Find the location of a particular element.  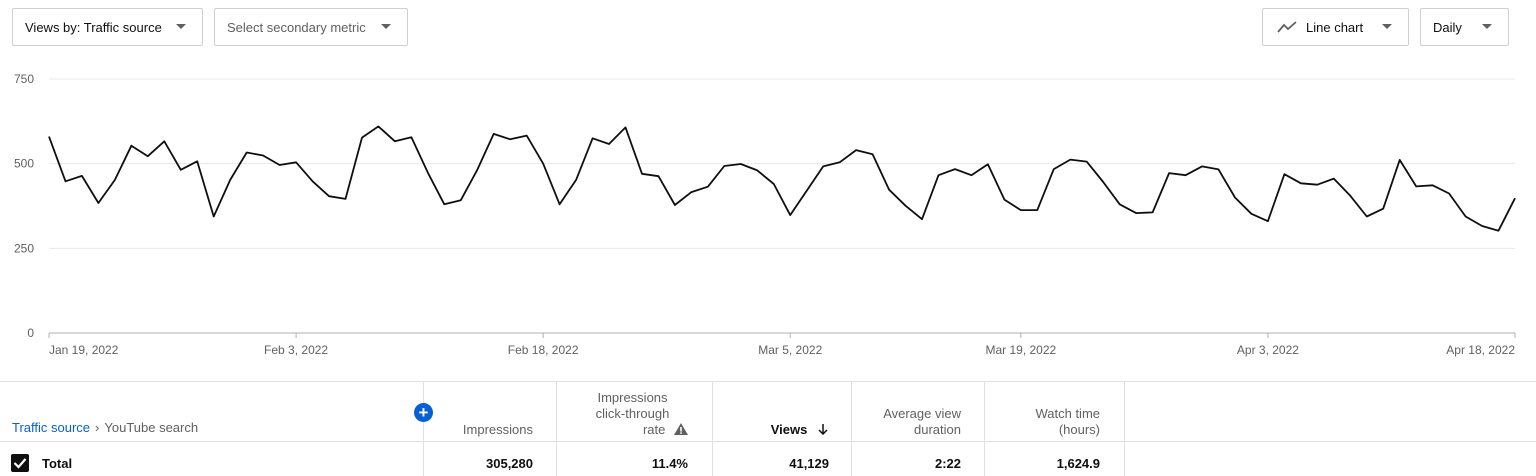

total-row-checkbox is located at coordinates (20, 463).